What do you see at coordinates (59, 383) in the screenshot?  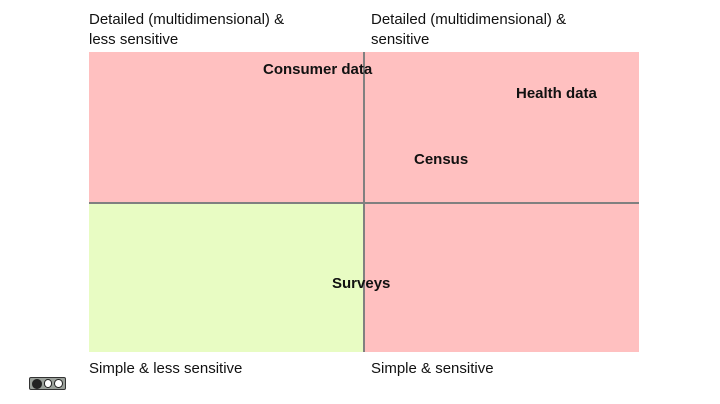 I see `cc-nc-icon` at bounding box center [59, 383].